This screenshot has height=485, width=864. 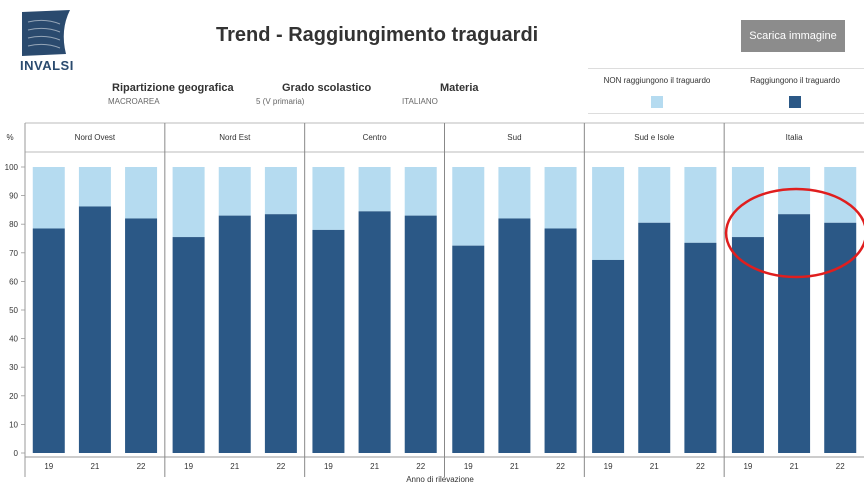 What do you see at coordinates (13, 224) in the screenshot?
I see `y-tick-label: 80` at bounding box center [13, 224].